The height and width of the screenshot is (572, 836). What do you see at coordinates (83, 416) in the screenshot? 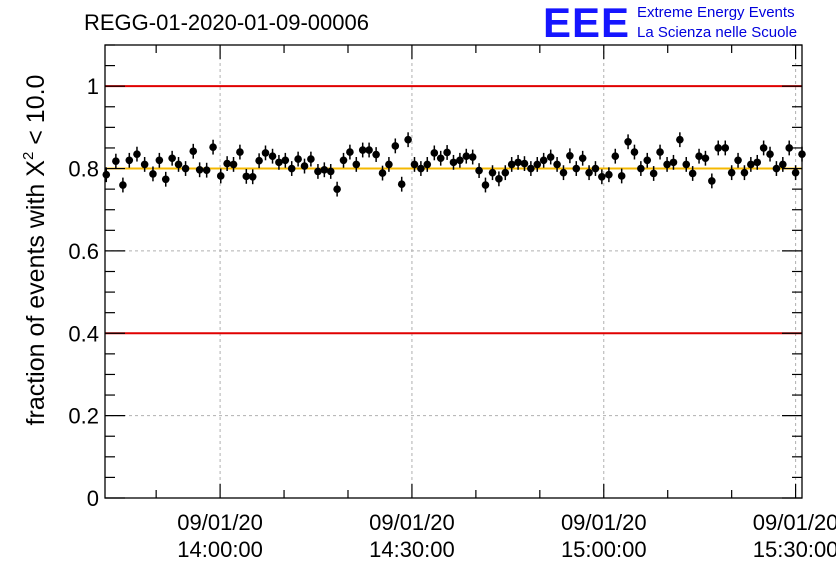
I see `y-tick-label: 0.2` at bounding box center [83, 416].